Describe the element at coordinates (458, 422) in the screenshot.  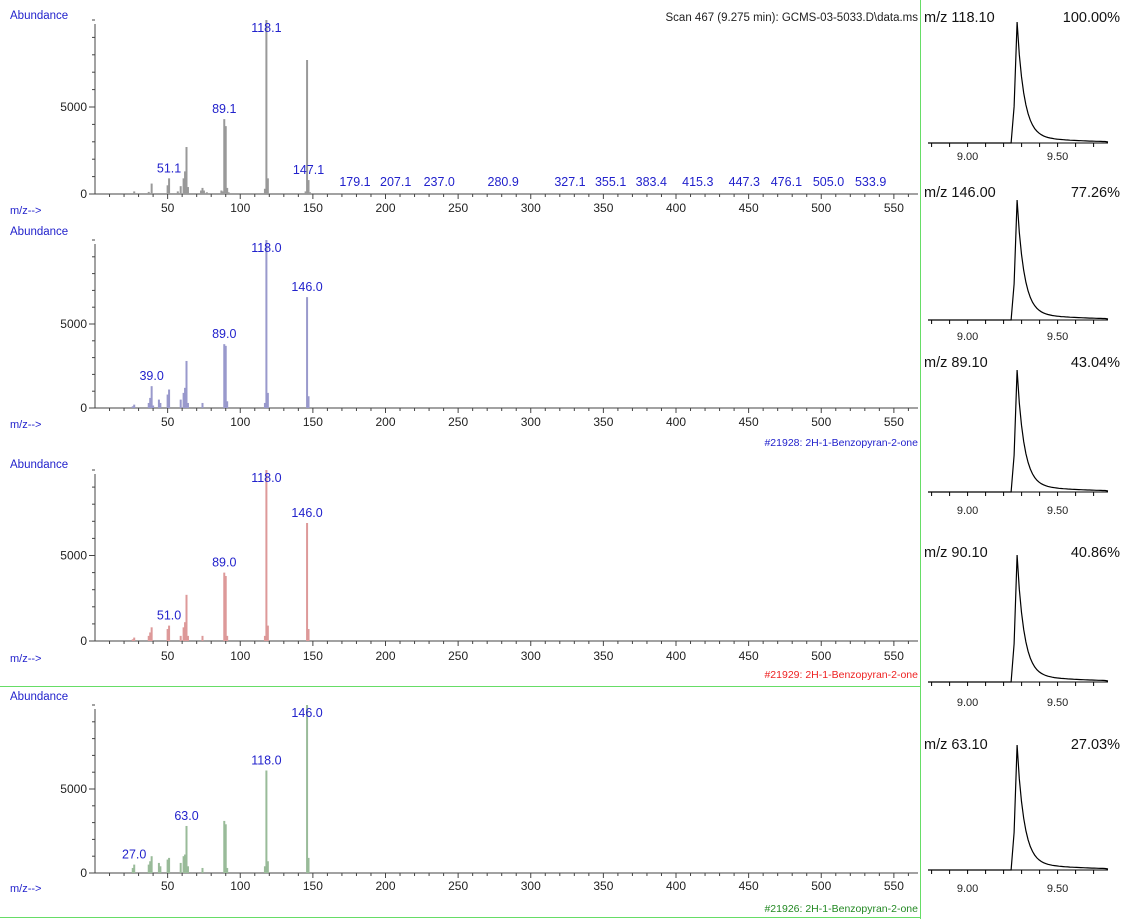
I see `panel-2-x-tick-label: 250` at that location.